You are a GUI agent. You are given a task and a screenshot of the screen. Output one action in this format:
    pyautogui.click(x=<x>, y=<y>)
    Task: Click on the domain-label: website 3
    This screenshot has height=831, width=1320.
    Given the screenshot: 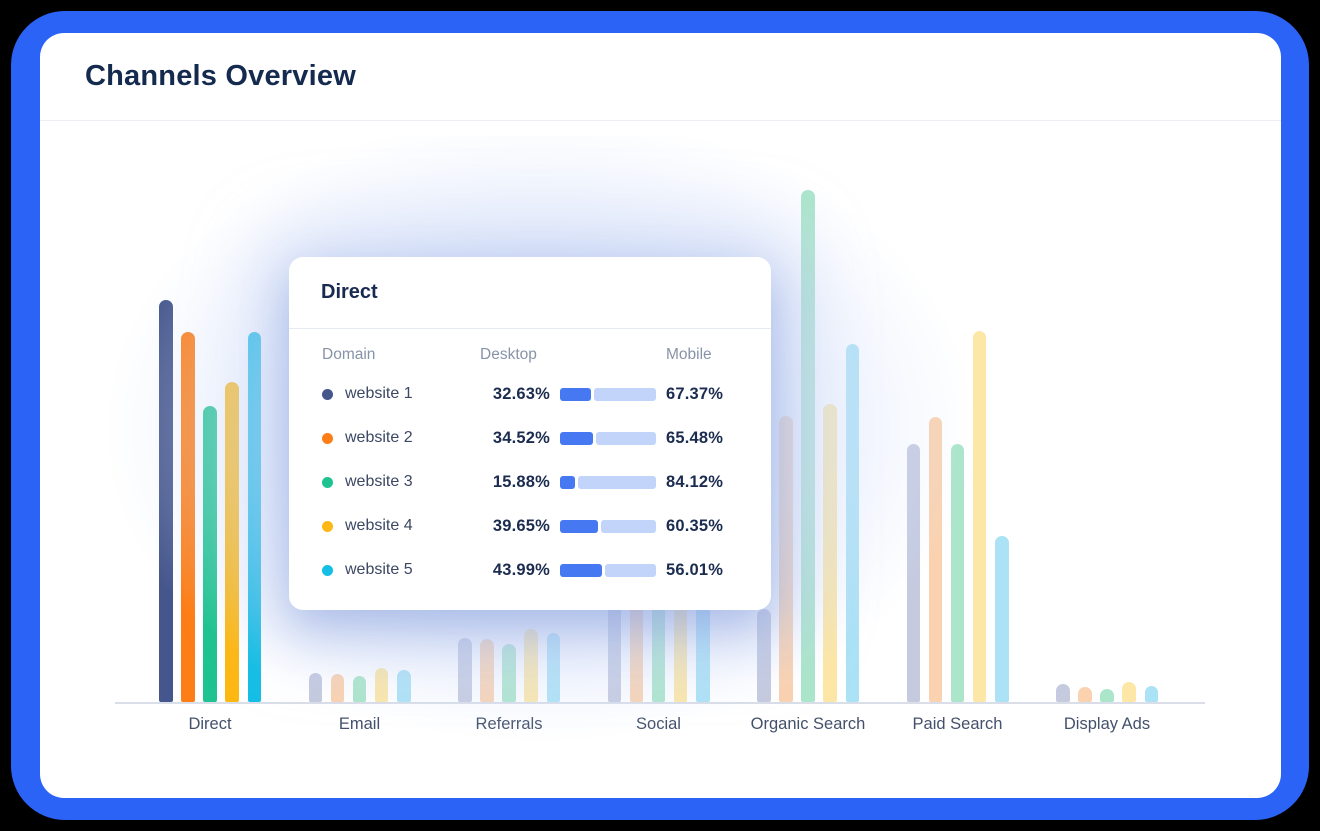 What is the action you would take?
    pyautogui.click(x=379, y=481)
    